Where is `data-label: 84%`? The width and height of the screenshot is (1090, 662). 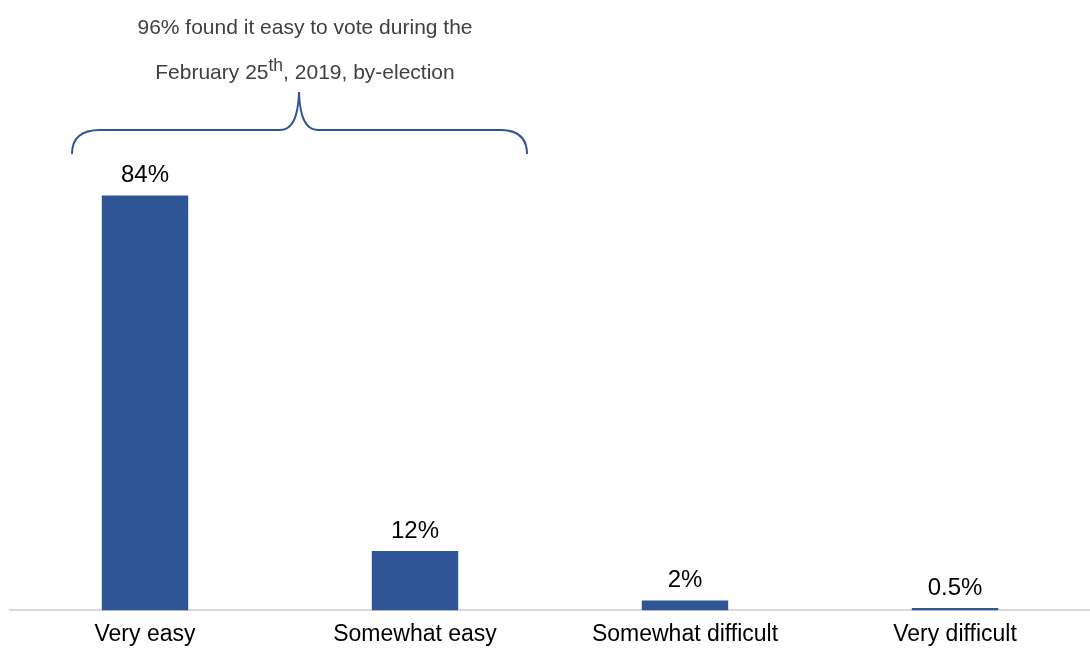 data-label: 84% is located at coordinates (145, 174).